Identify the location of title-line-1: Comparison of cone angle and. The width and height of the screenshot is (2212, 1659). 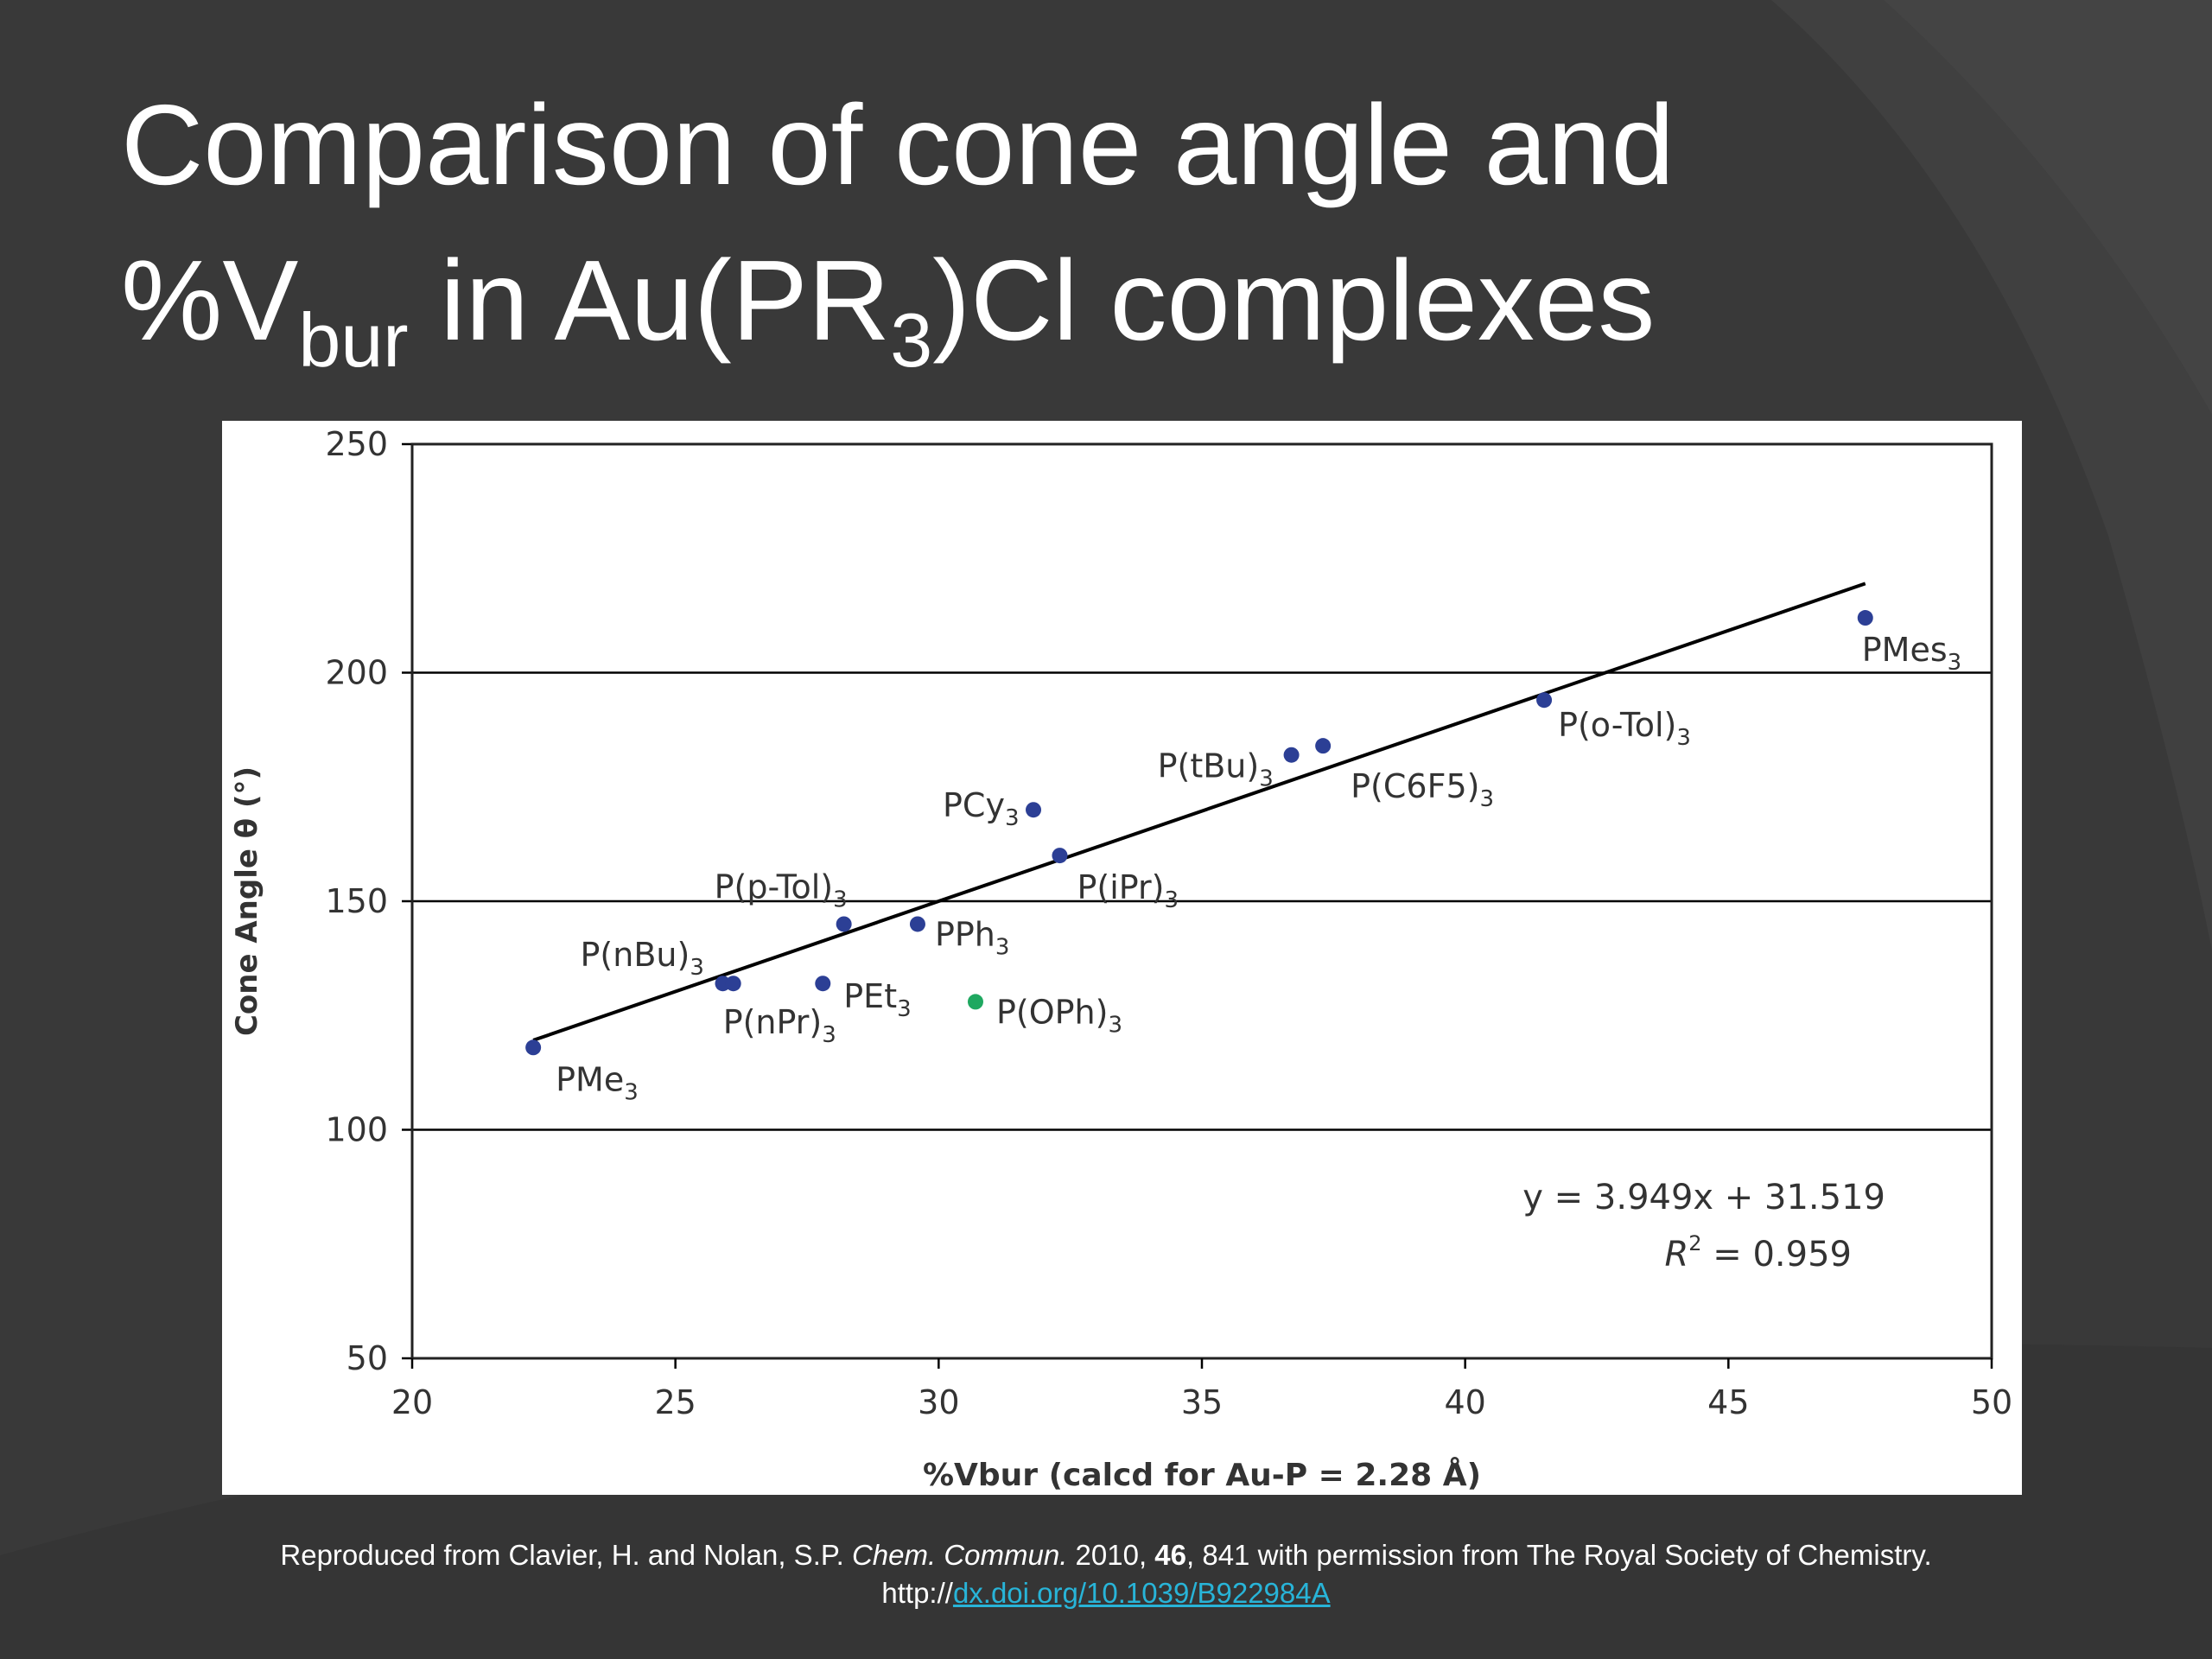
(898, 144).